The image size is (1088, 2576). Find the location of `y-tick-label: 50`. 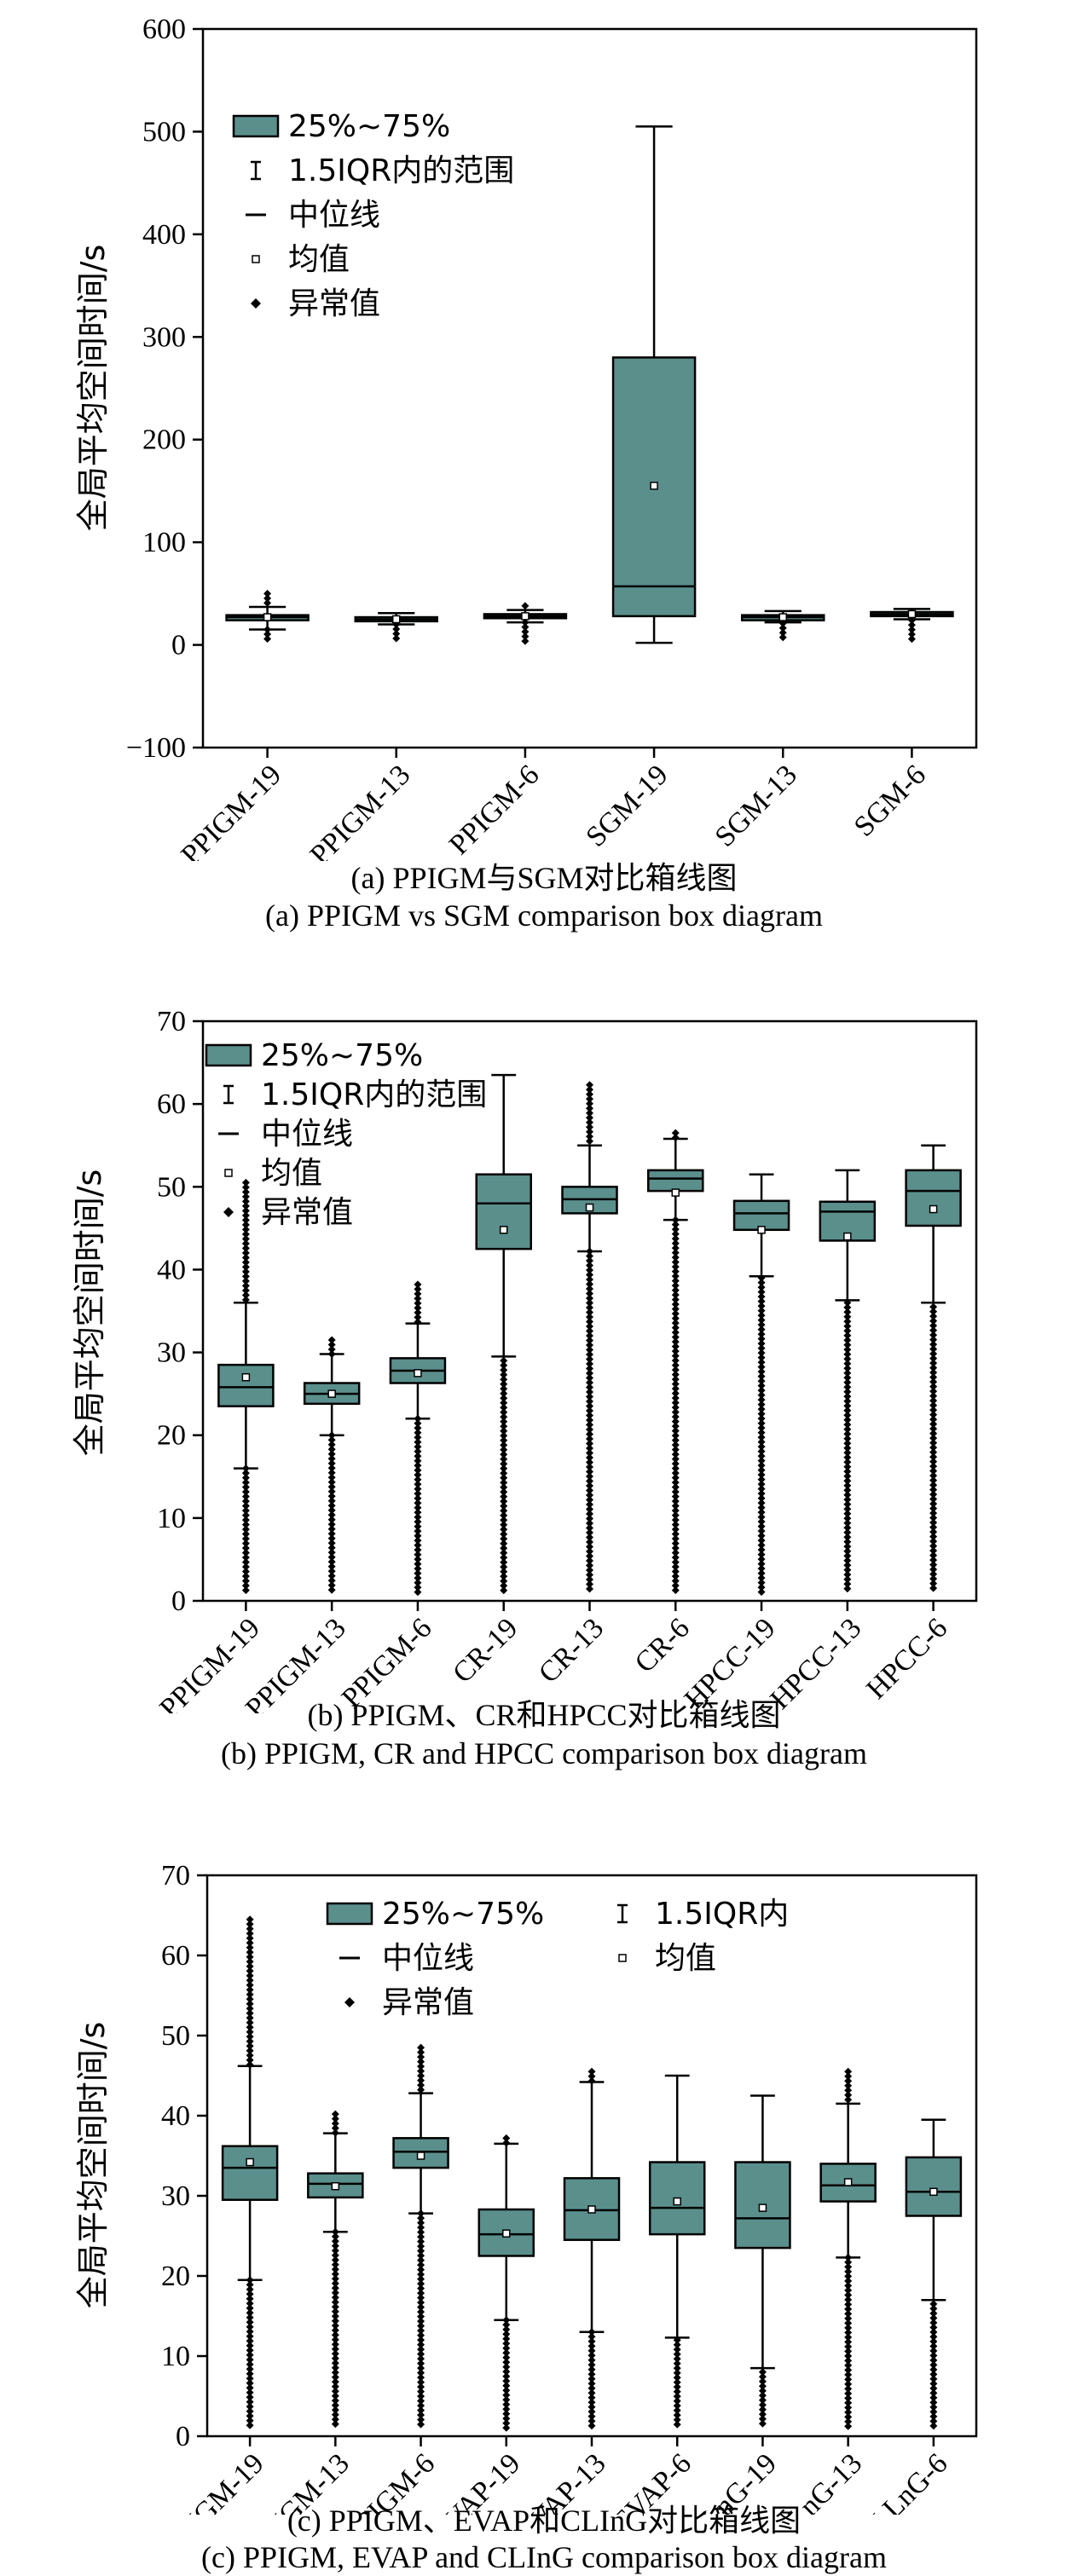

y-tick-label: 50 is located at coordinates (172, 1187).